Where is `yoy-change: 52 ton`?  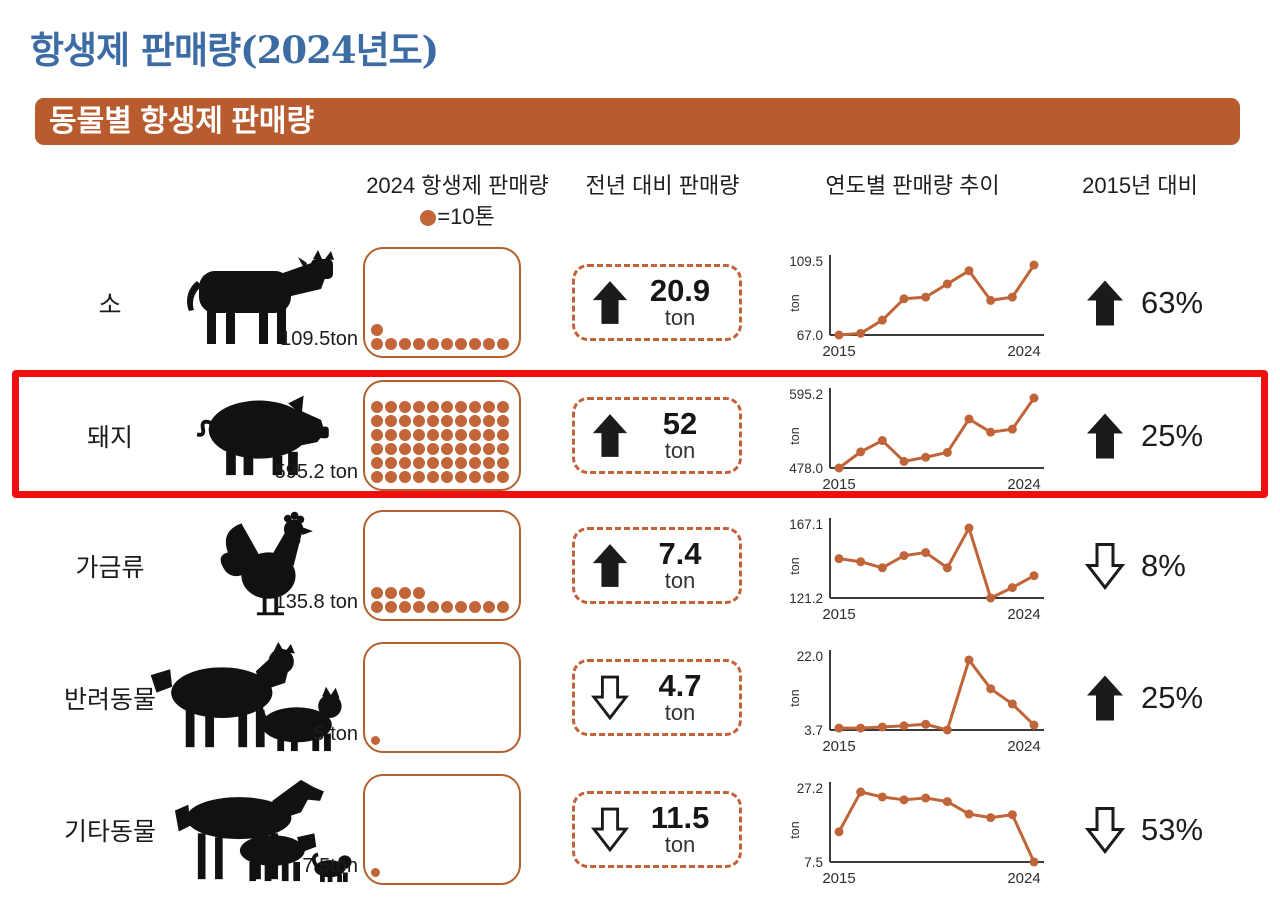 yoy-change: 52 ton is located at coordinates (680, 435).